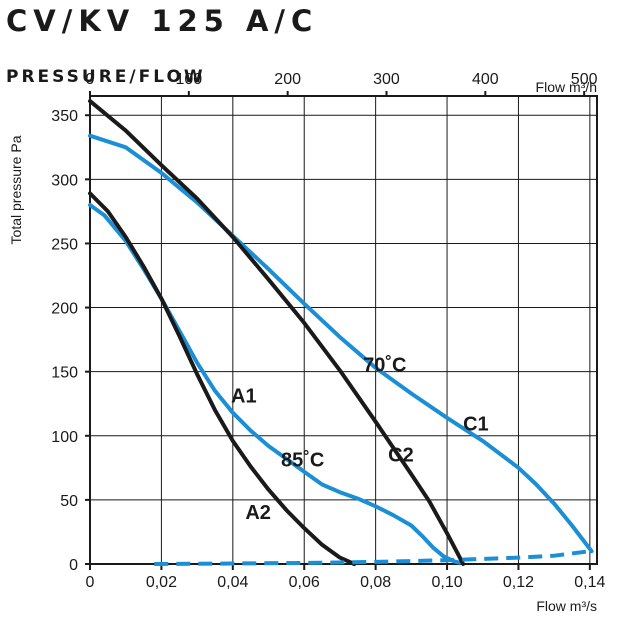 The height and width of the screenshot is (630, 630). What do you see at coordinates (16, 189) in the screenshot?
I see `y-axis-title: Total pressure Pa` at bounding box center [16, 189].